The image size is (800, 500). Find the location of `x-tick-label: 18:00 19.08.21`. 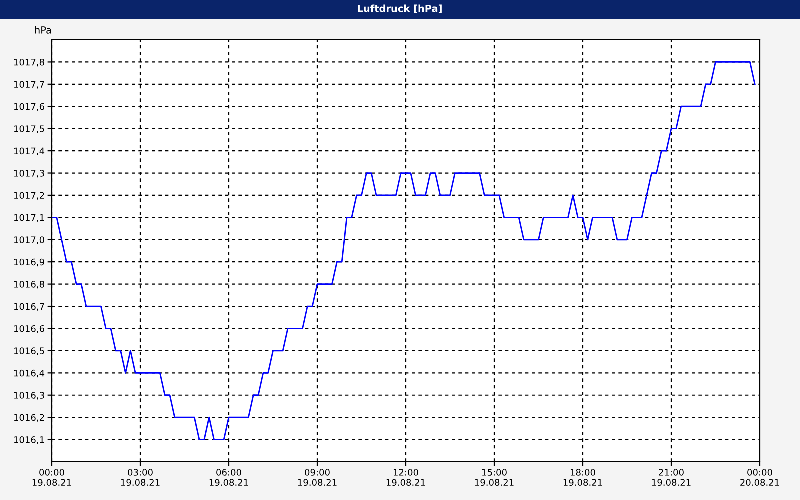

x-tick-label: 18:00 19.08.21 is located at coordinates (583, 477).